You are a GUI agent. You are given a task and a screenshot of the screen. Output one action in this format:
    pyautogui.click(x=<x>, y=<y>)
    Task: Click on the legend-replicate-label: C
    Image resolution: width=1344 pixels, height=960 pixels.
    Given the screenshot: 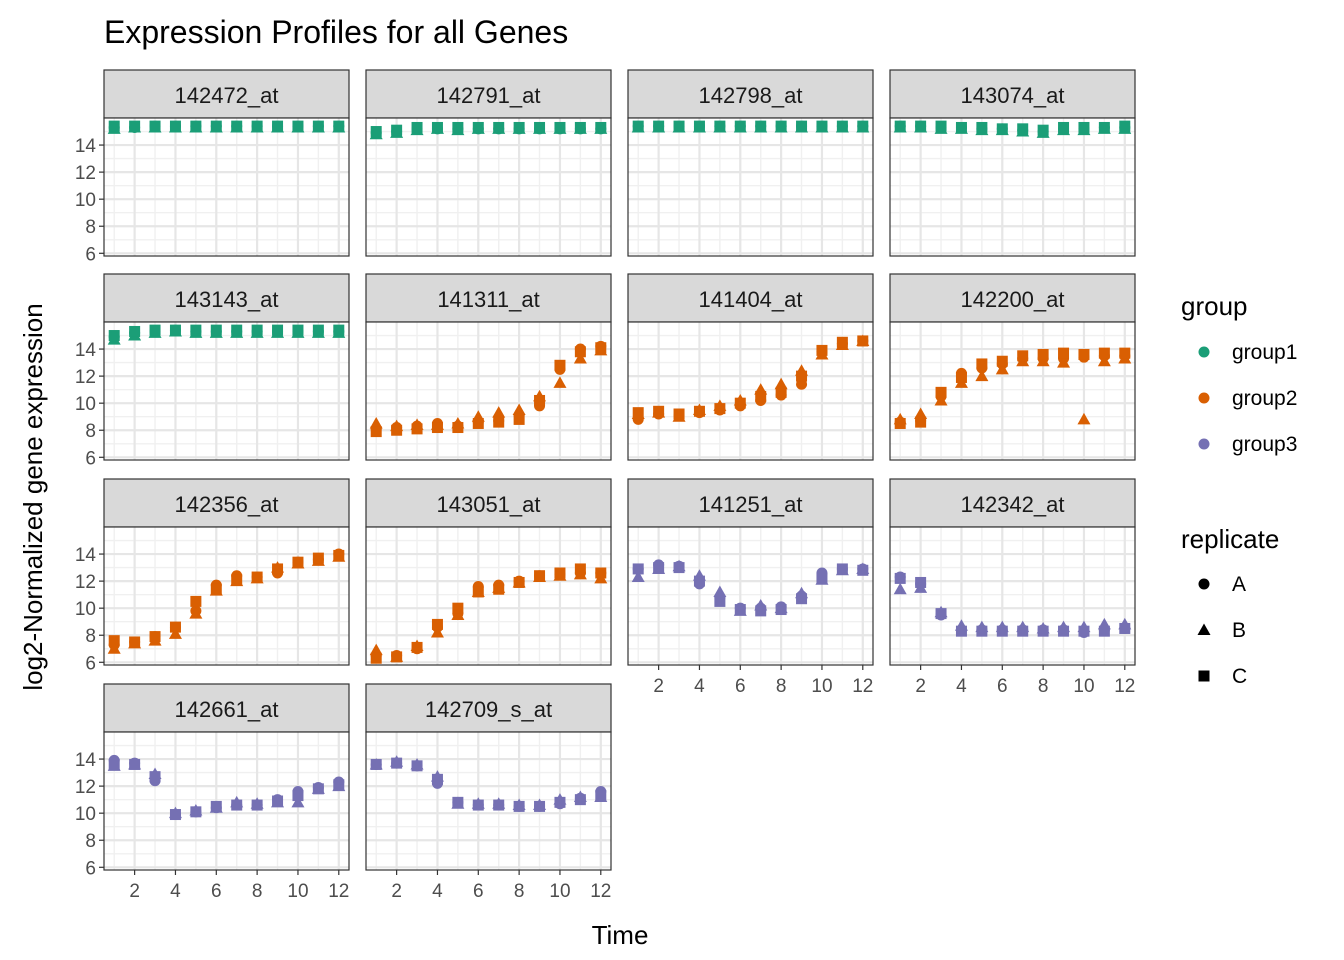 What is the action you would take?
    pyautogui.click(x=1239, y=676)
    